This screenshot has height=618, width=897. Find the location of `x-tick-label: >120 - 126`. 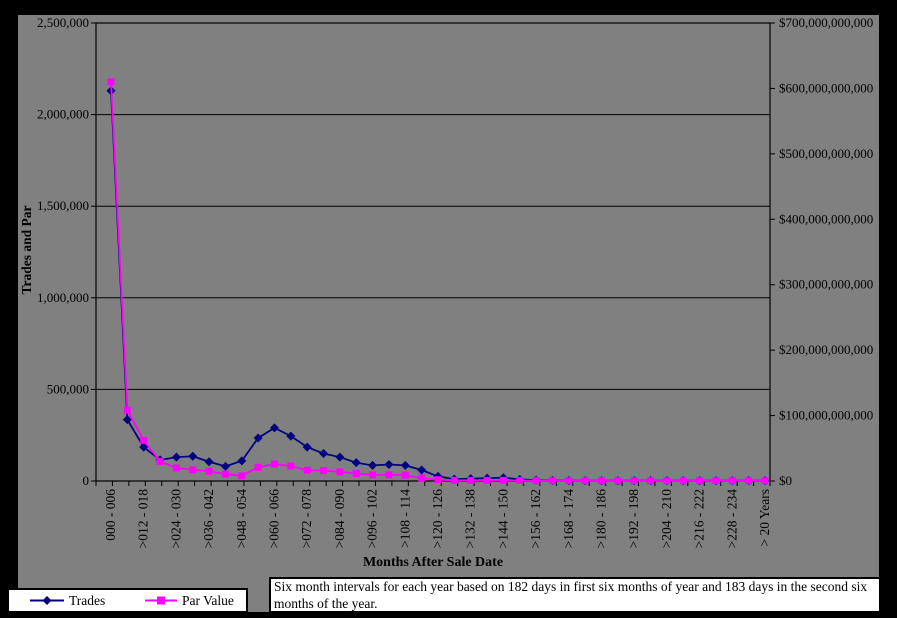

x-tick-label: >120 - 126 is located at coordinates (437, 519).